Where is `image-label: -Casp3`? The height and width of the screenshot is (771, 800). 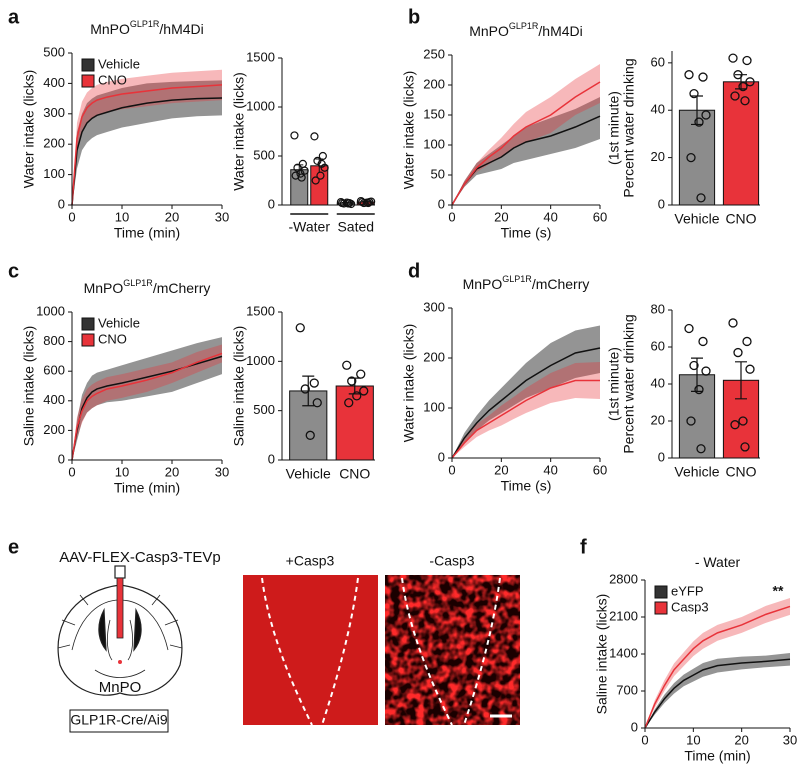
image-label: -Casp3 is located at coordinates (451, 561).